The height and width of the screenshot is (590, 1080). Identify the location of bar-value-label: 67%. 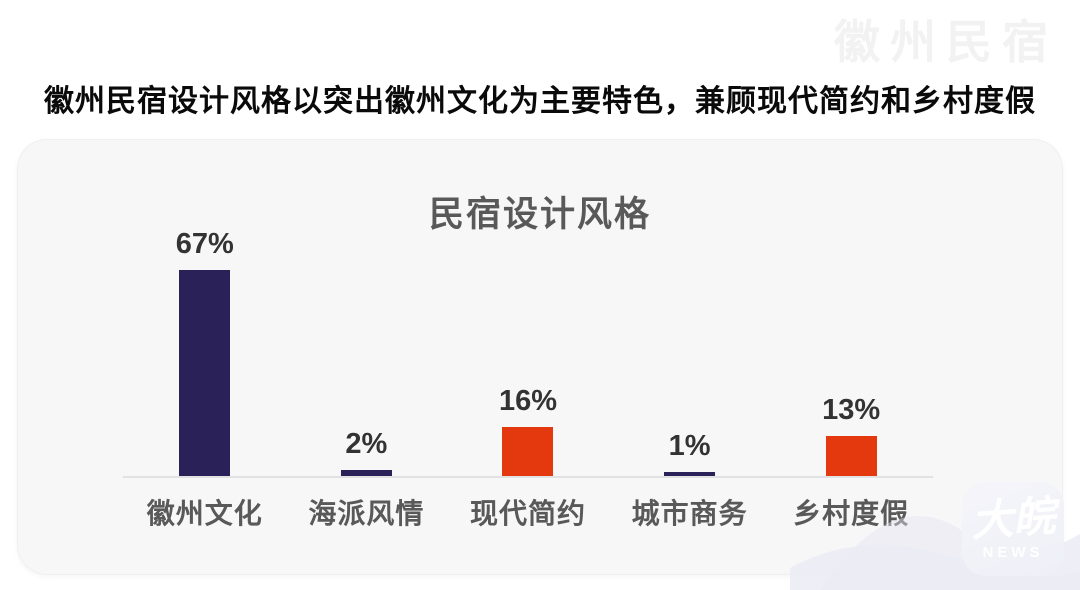
(204, 244).